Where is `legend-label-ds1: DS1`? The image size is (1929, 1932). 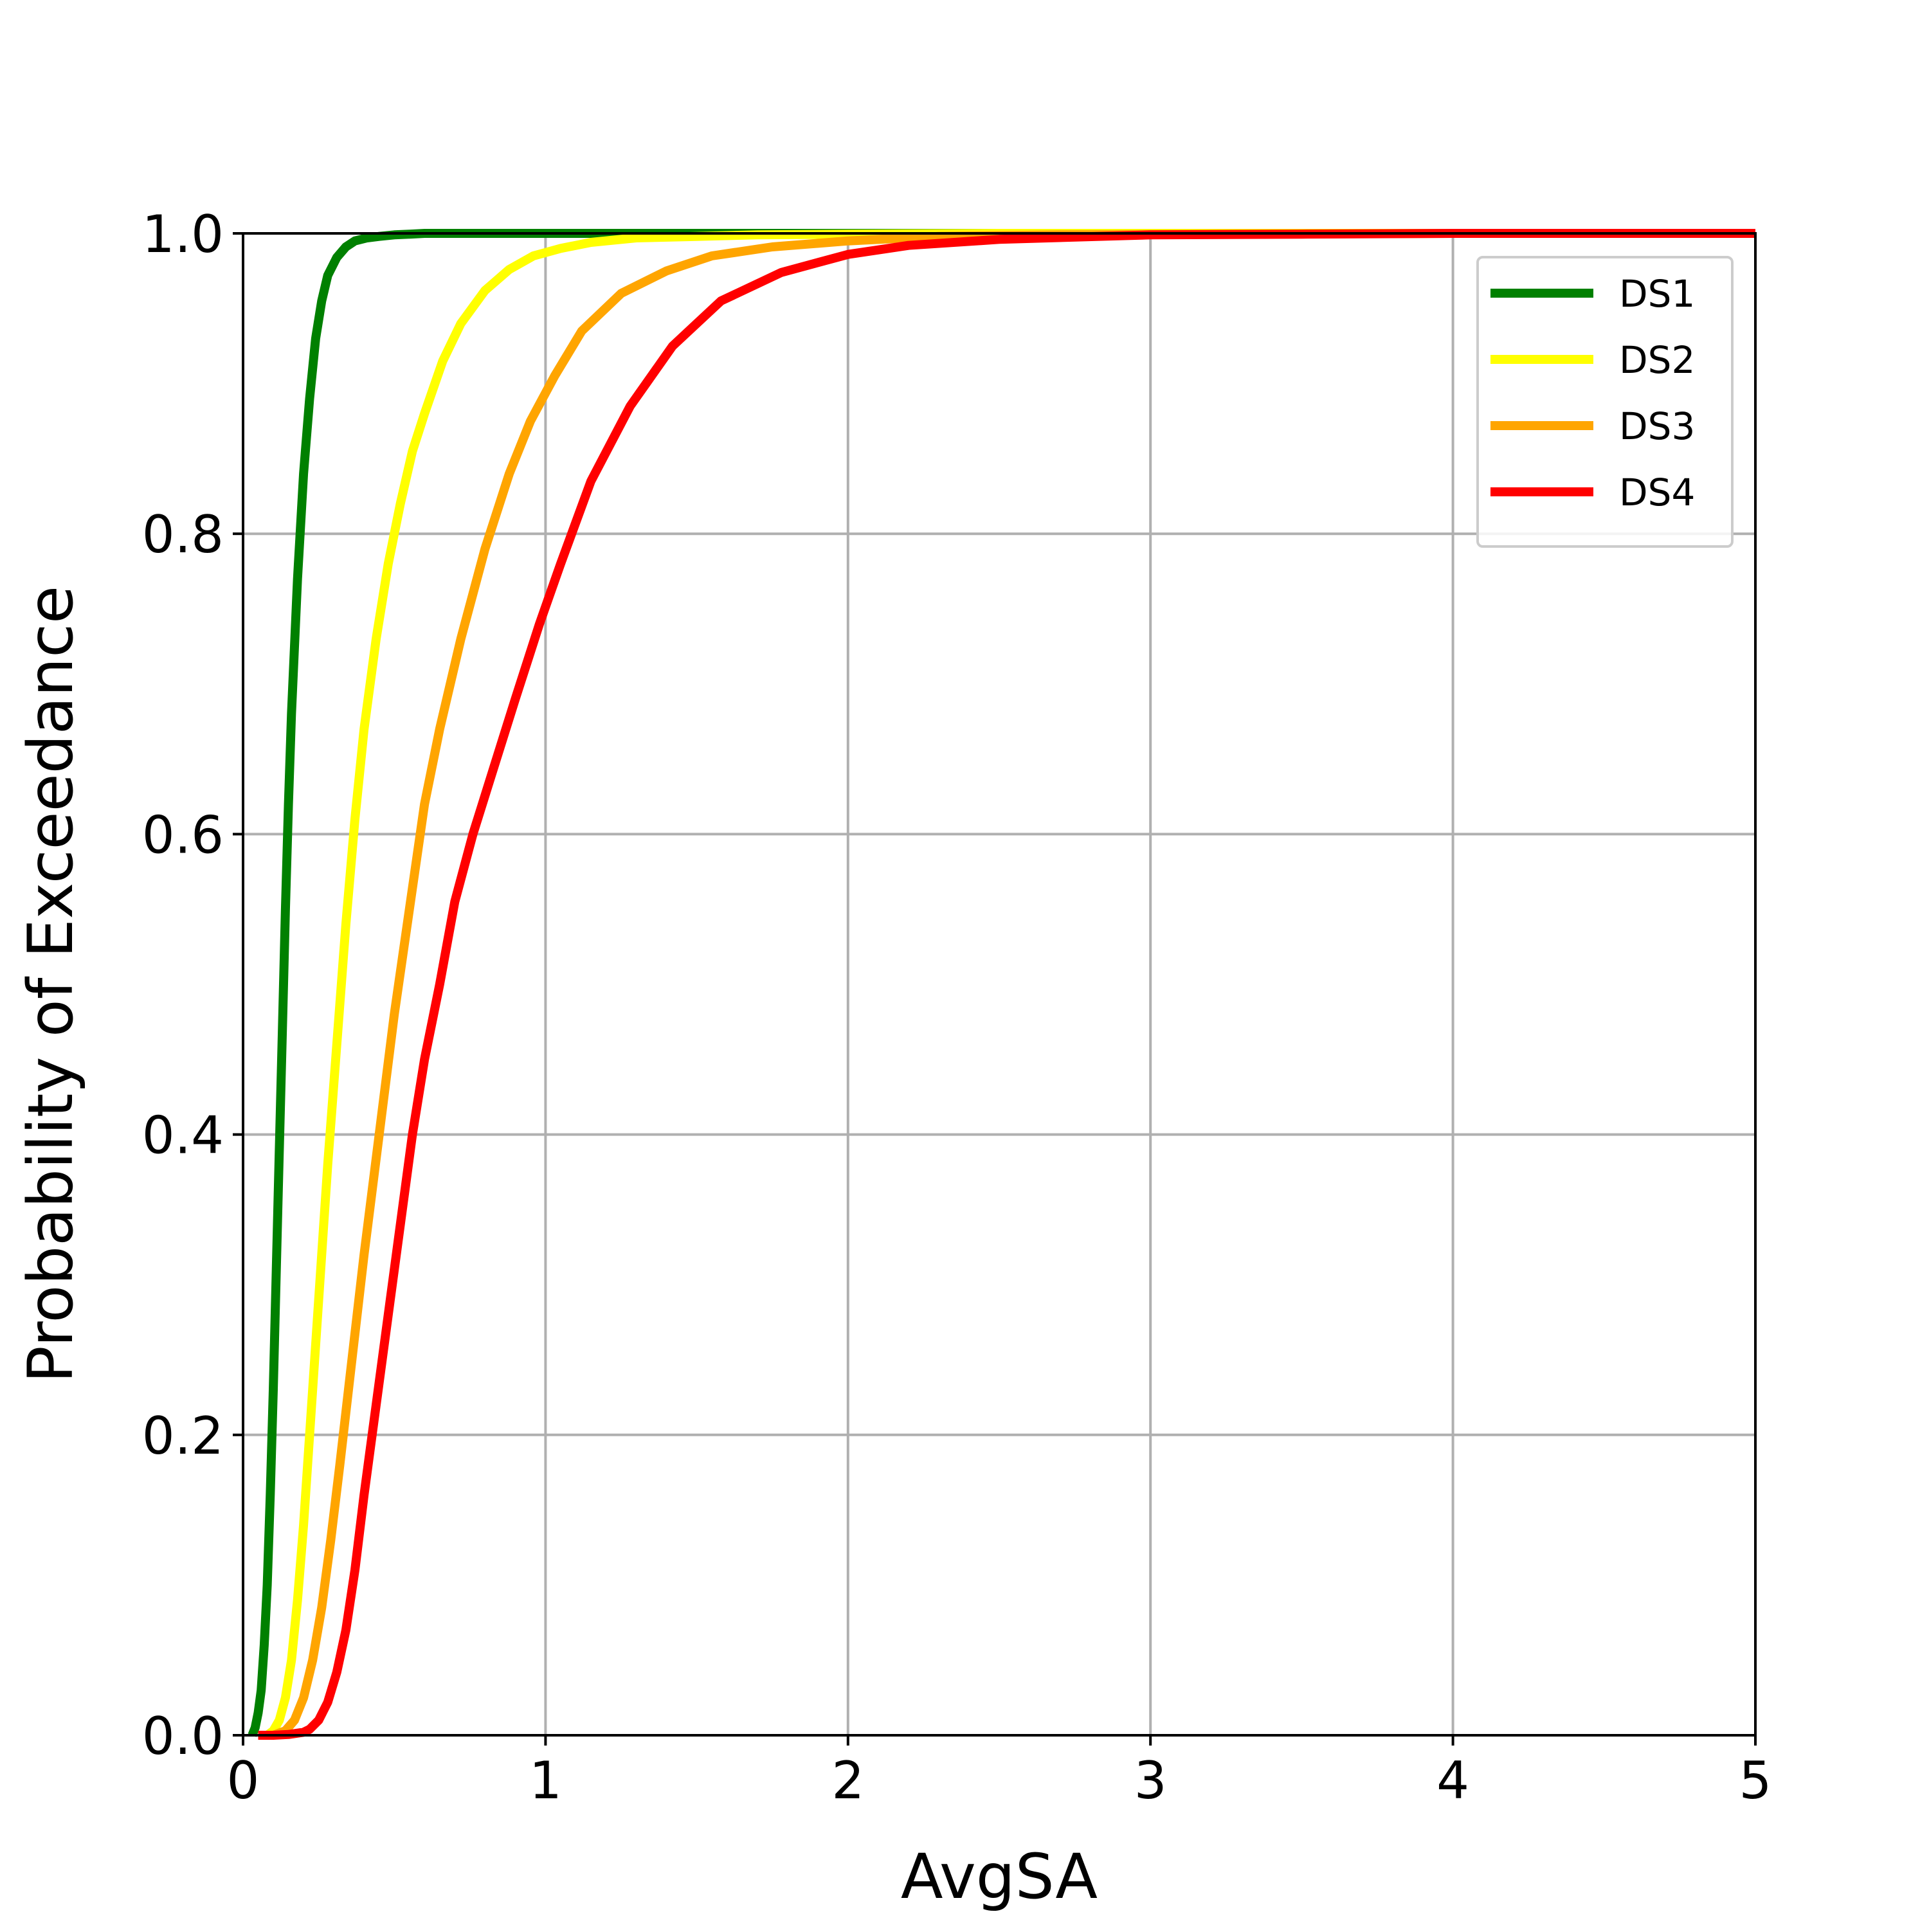
legend-label-ds1: DS1 is located at coordinates (1657, 294).